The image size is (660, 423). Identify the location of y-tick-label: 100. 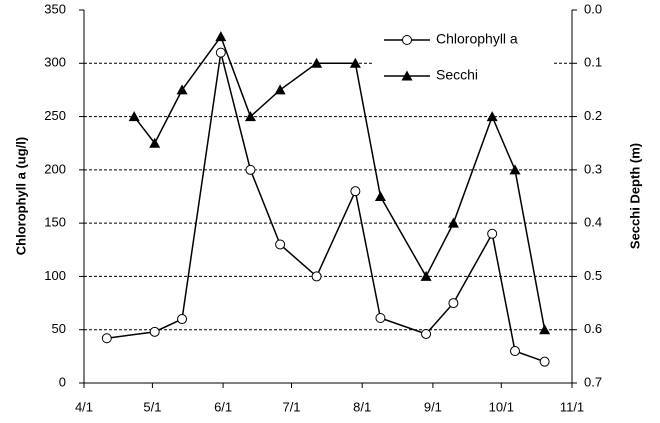
(55, 275).